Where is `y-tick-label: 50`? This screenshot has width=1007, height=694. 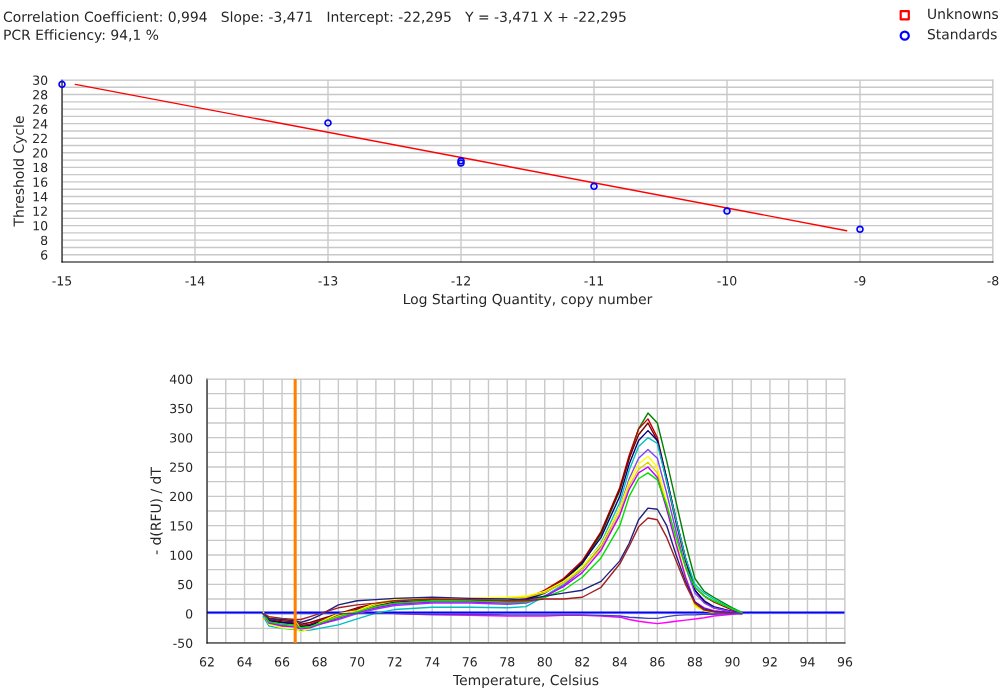 y-tick-label: 50 is located at coordinates (185, 584).